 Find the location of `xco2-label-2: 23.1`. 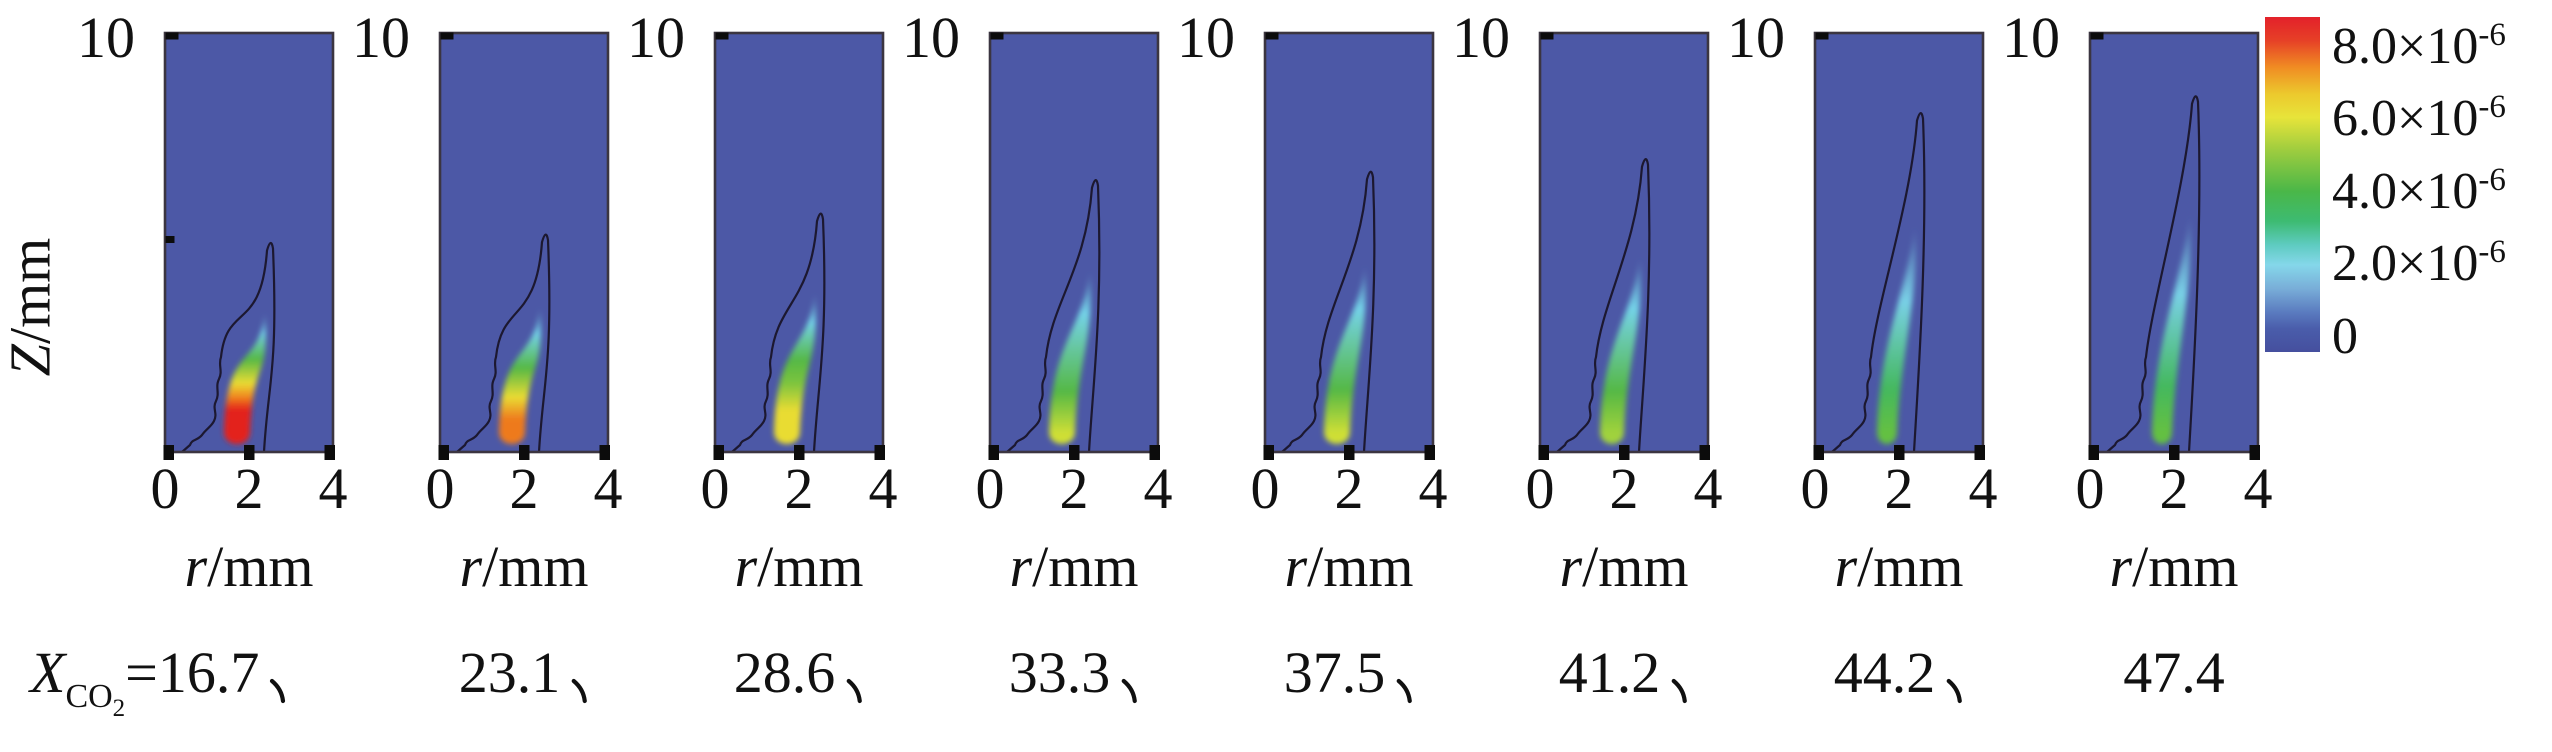

xco2-label-2: 23.1 is located at coordinates (524, 672).